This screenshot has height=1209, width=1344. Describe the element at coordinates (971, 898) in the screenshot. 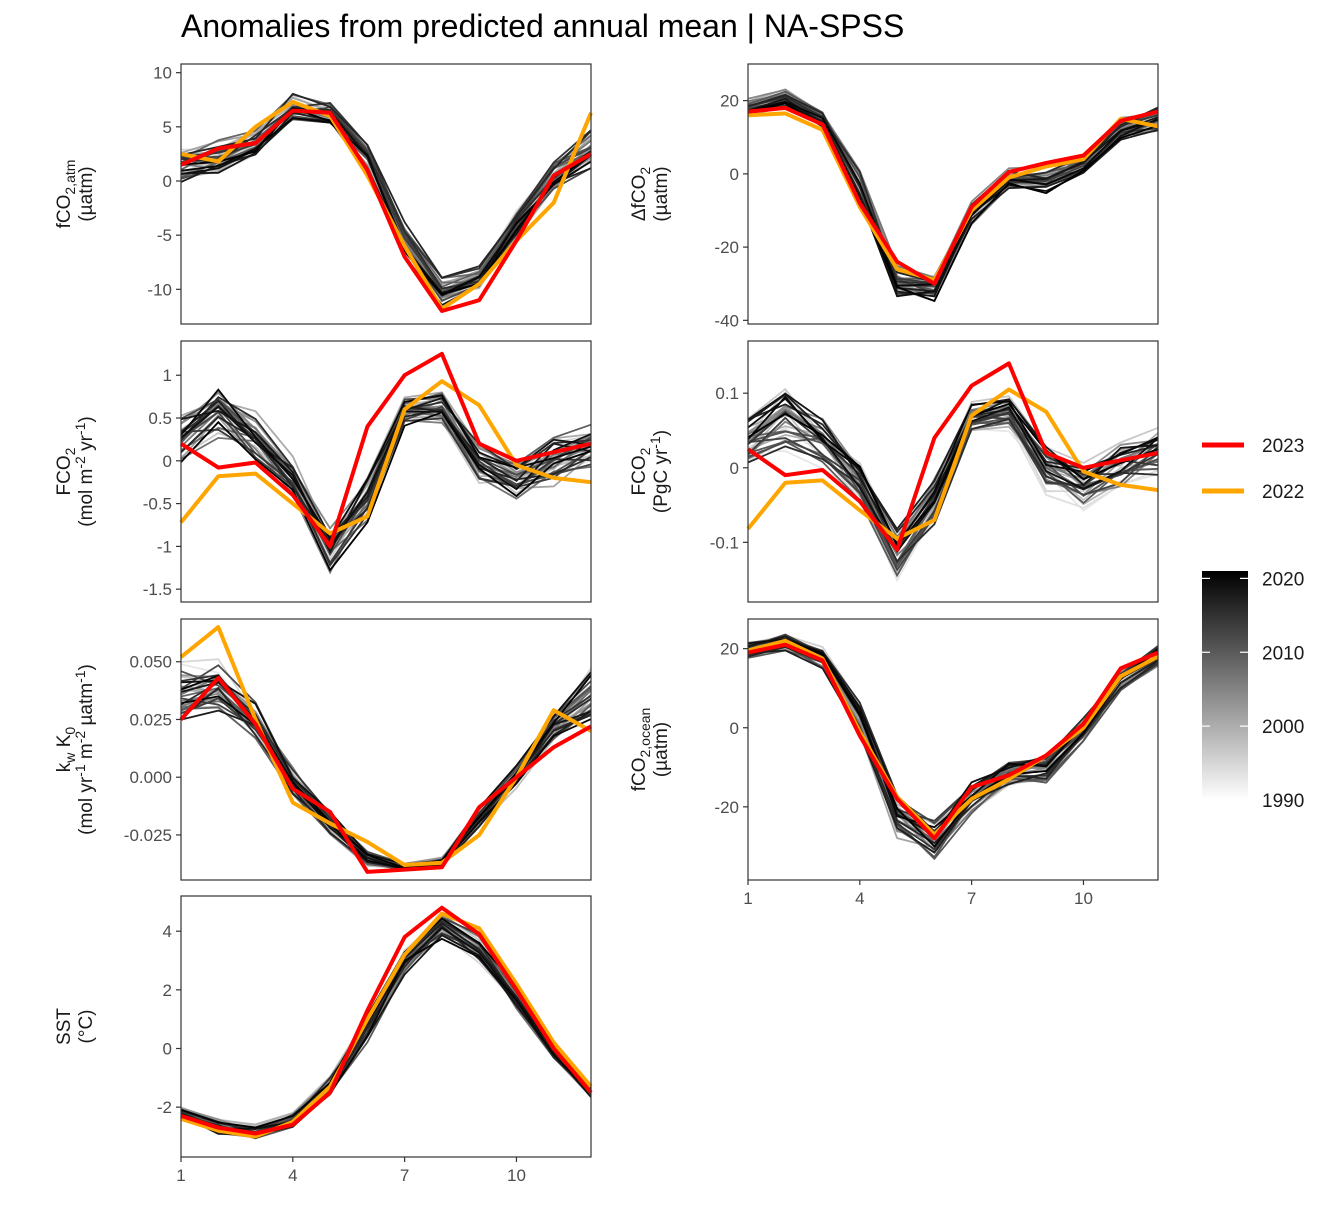

I see `x-tick-label: 7` at that location.